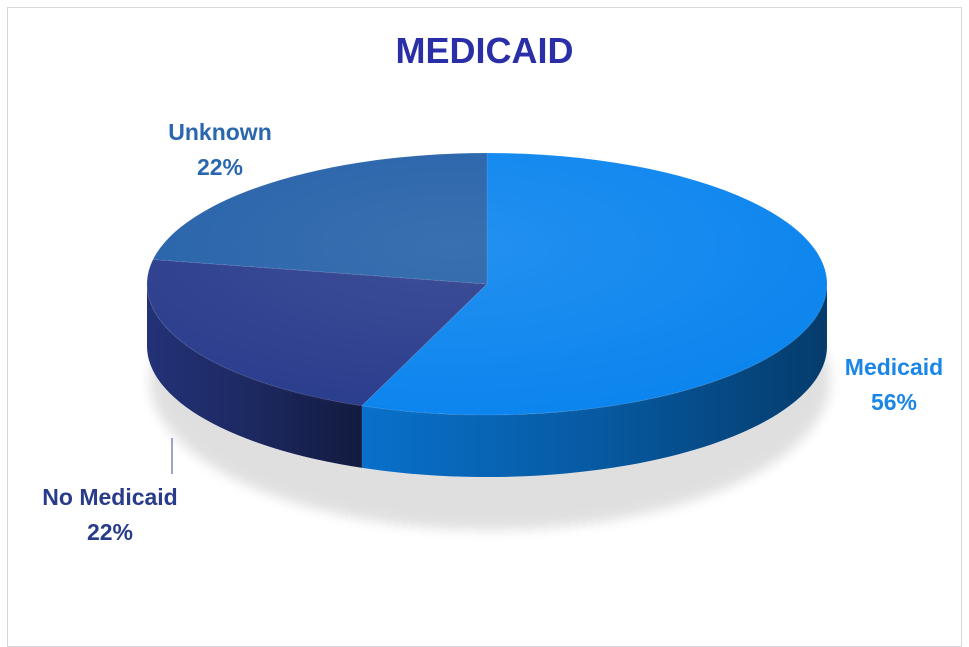  Describe the element at coordinates (894, 367) in the screenshot. I see `label-name: Medicaid` at that location.